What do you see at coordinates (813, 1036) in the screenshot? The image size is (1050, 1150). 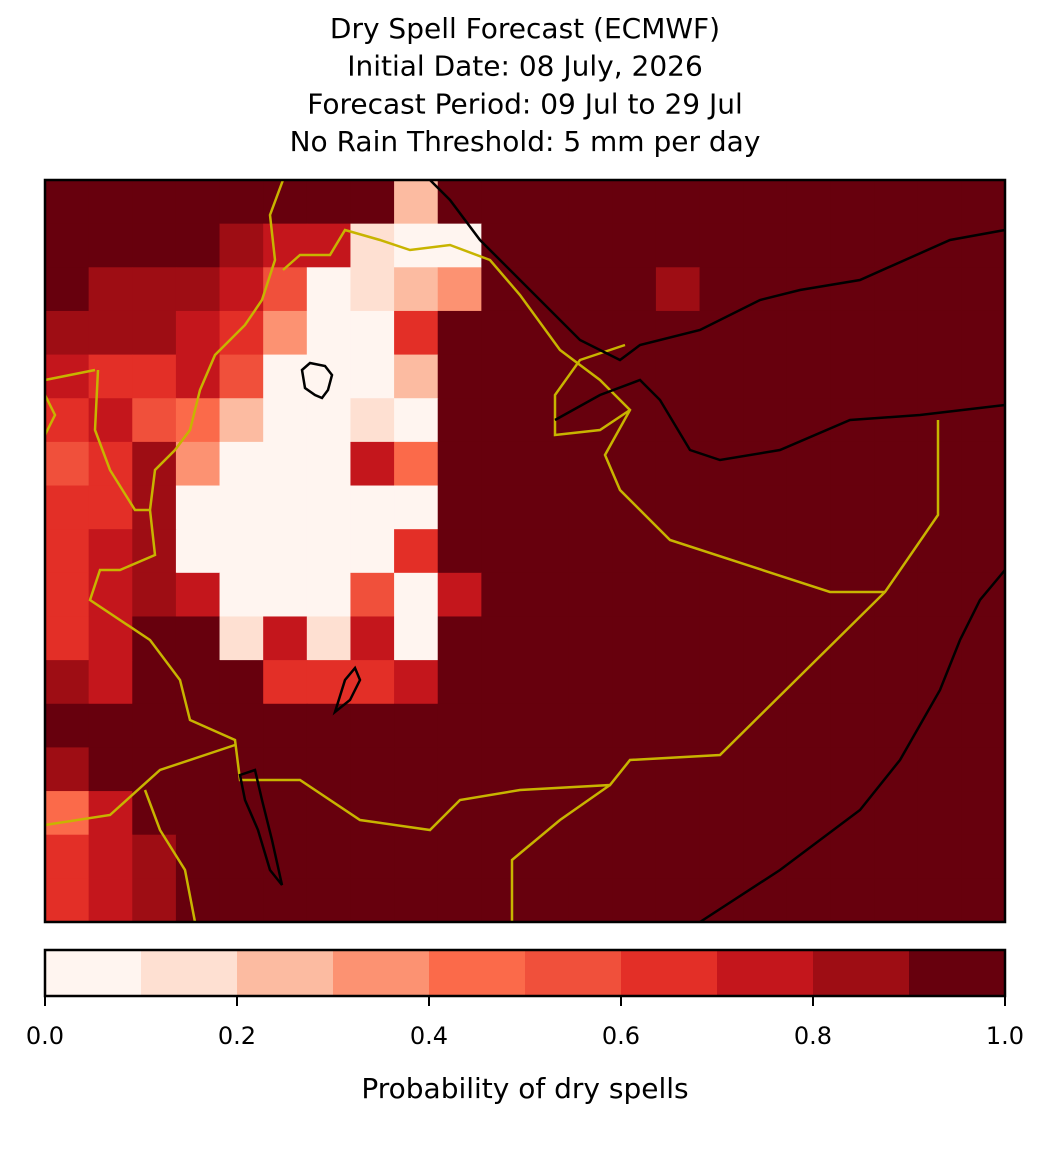 I see `colorbar-tick-label: 0.8` at bounding box center [813, 1036].